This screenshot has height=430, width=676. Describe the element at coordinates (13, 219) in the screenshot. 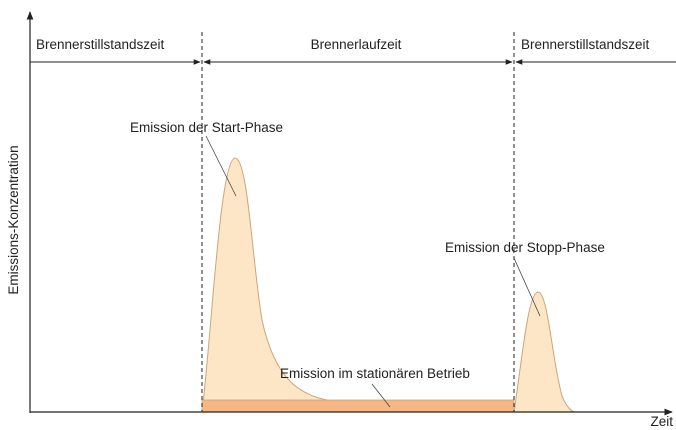

I see `y-axis-label: Emissions-Konzentration` at that location.